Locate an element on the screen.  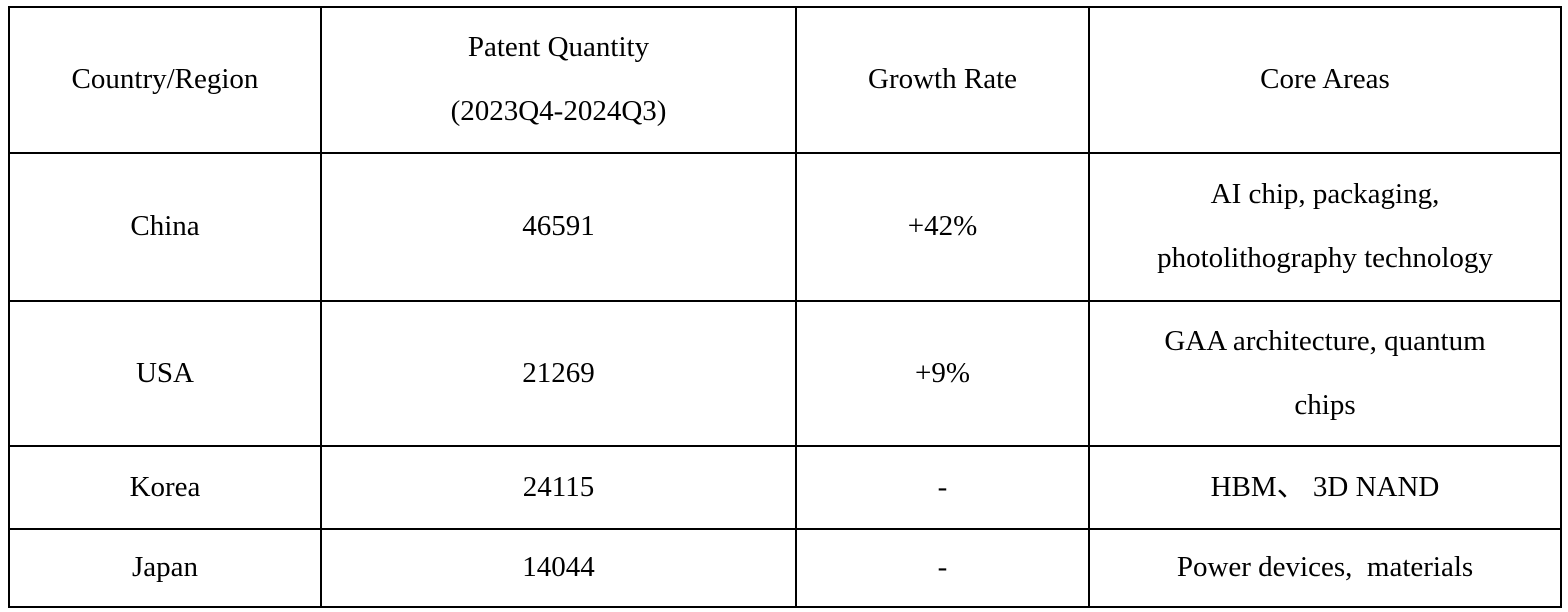
core-areas-value: HBM、 3D NAND is located at coordinates (1325, 486).